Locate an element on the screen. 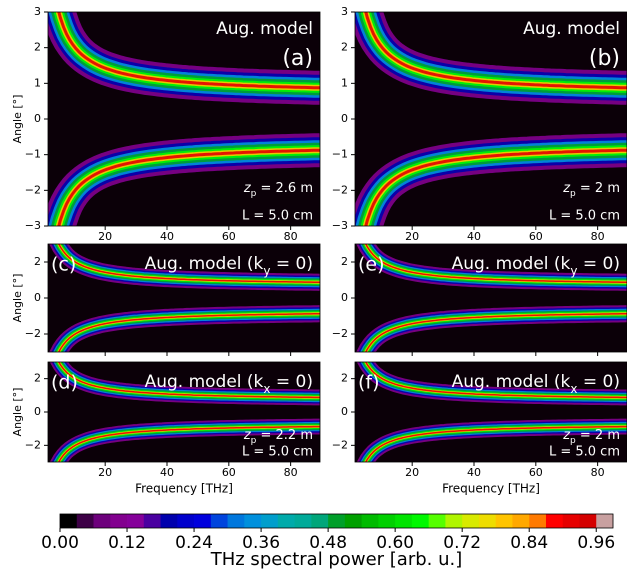 Image resolution: width=627 pixels, height=569 pixels. annotation: zp = 2.2 m is located at coordinates (278, 437).